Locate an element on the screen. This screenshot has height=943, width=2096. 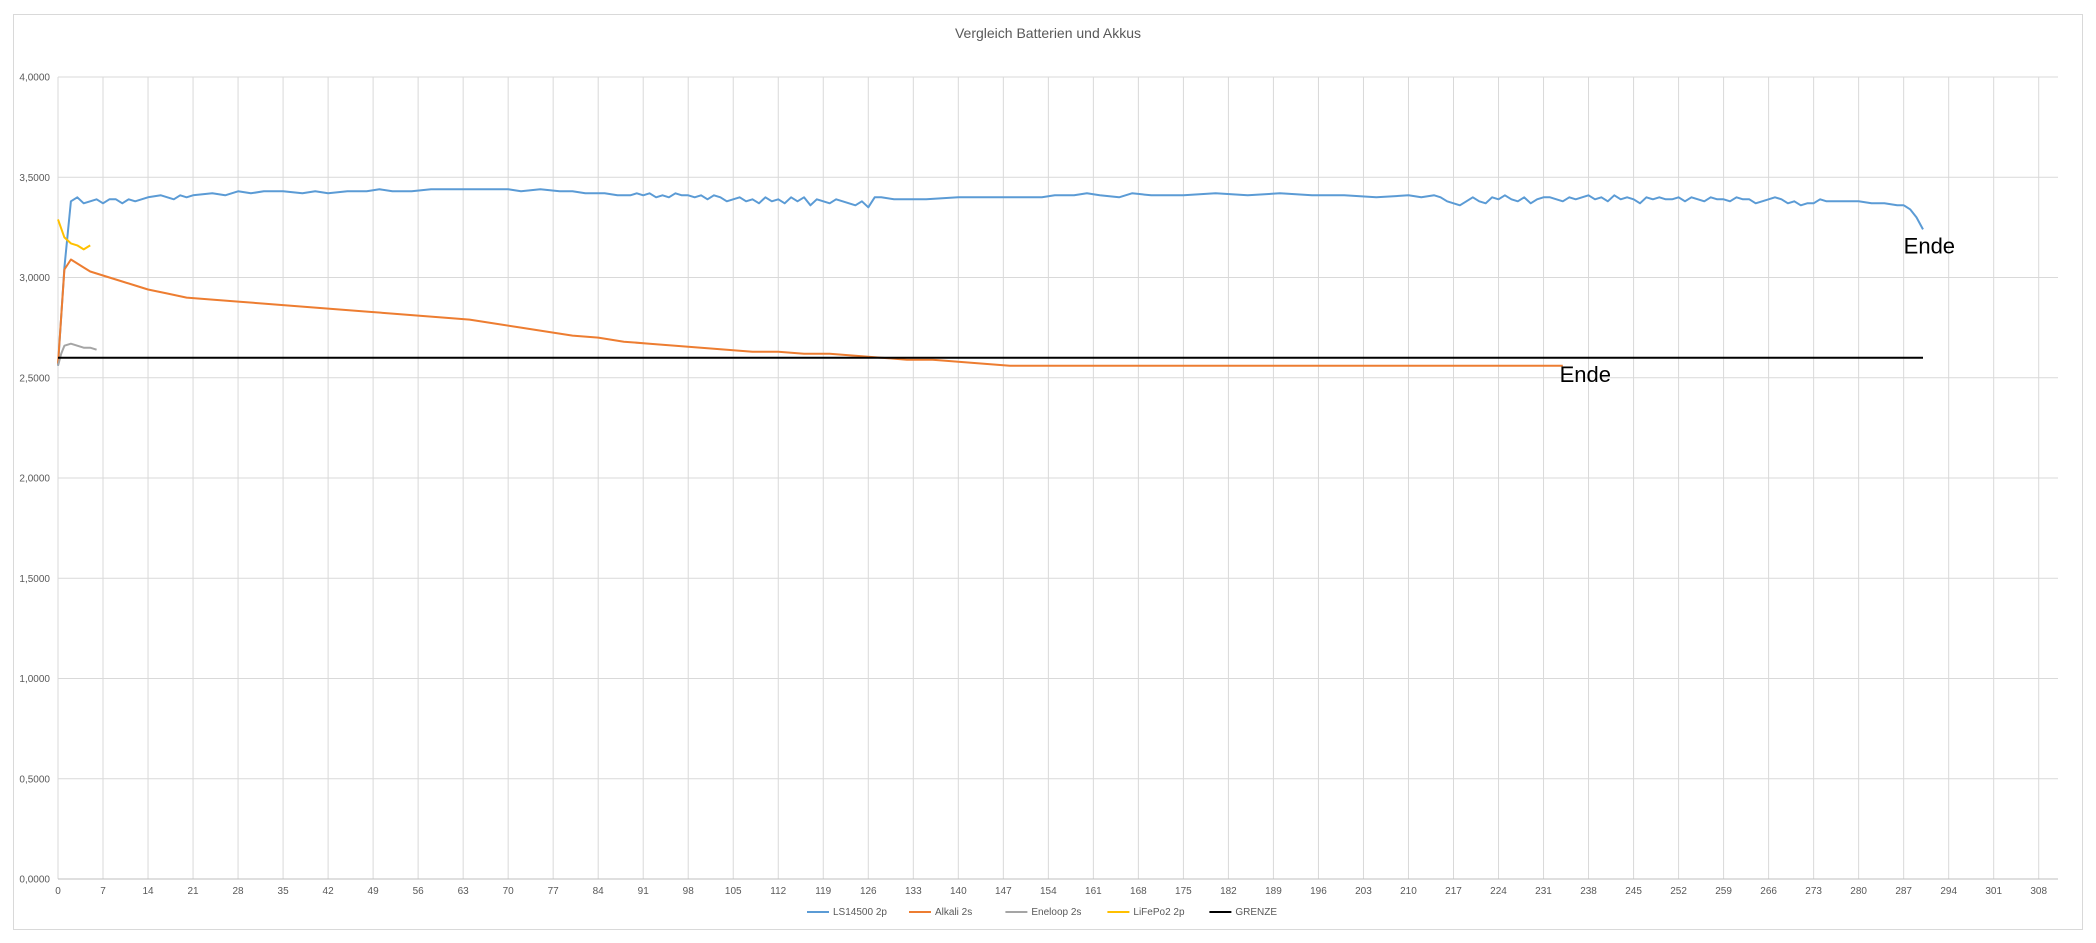
x-tick-label: 119 is located at coordinates (823, 891).